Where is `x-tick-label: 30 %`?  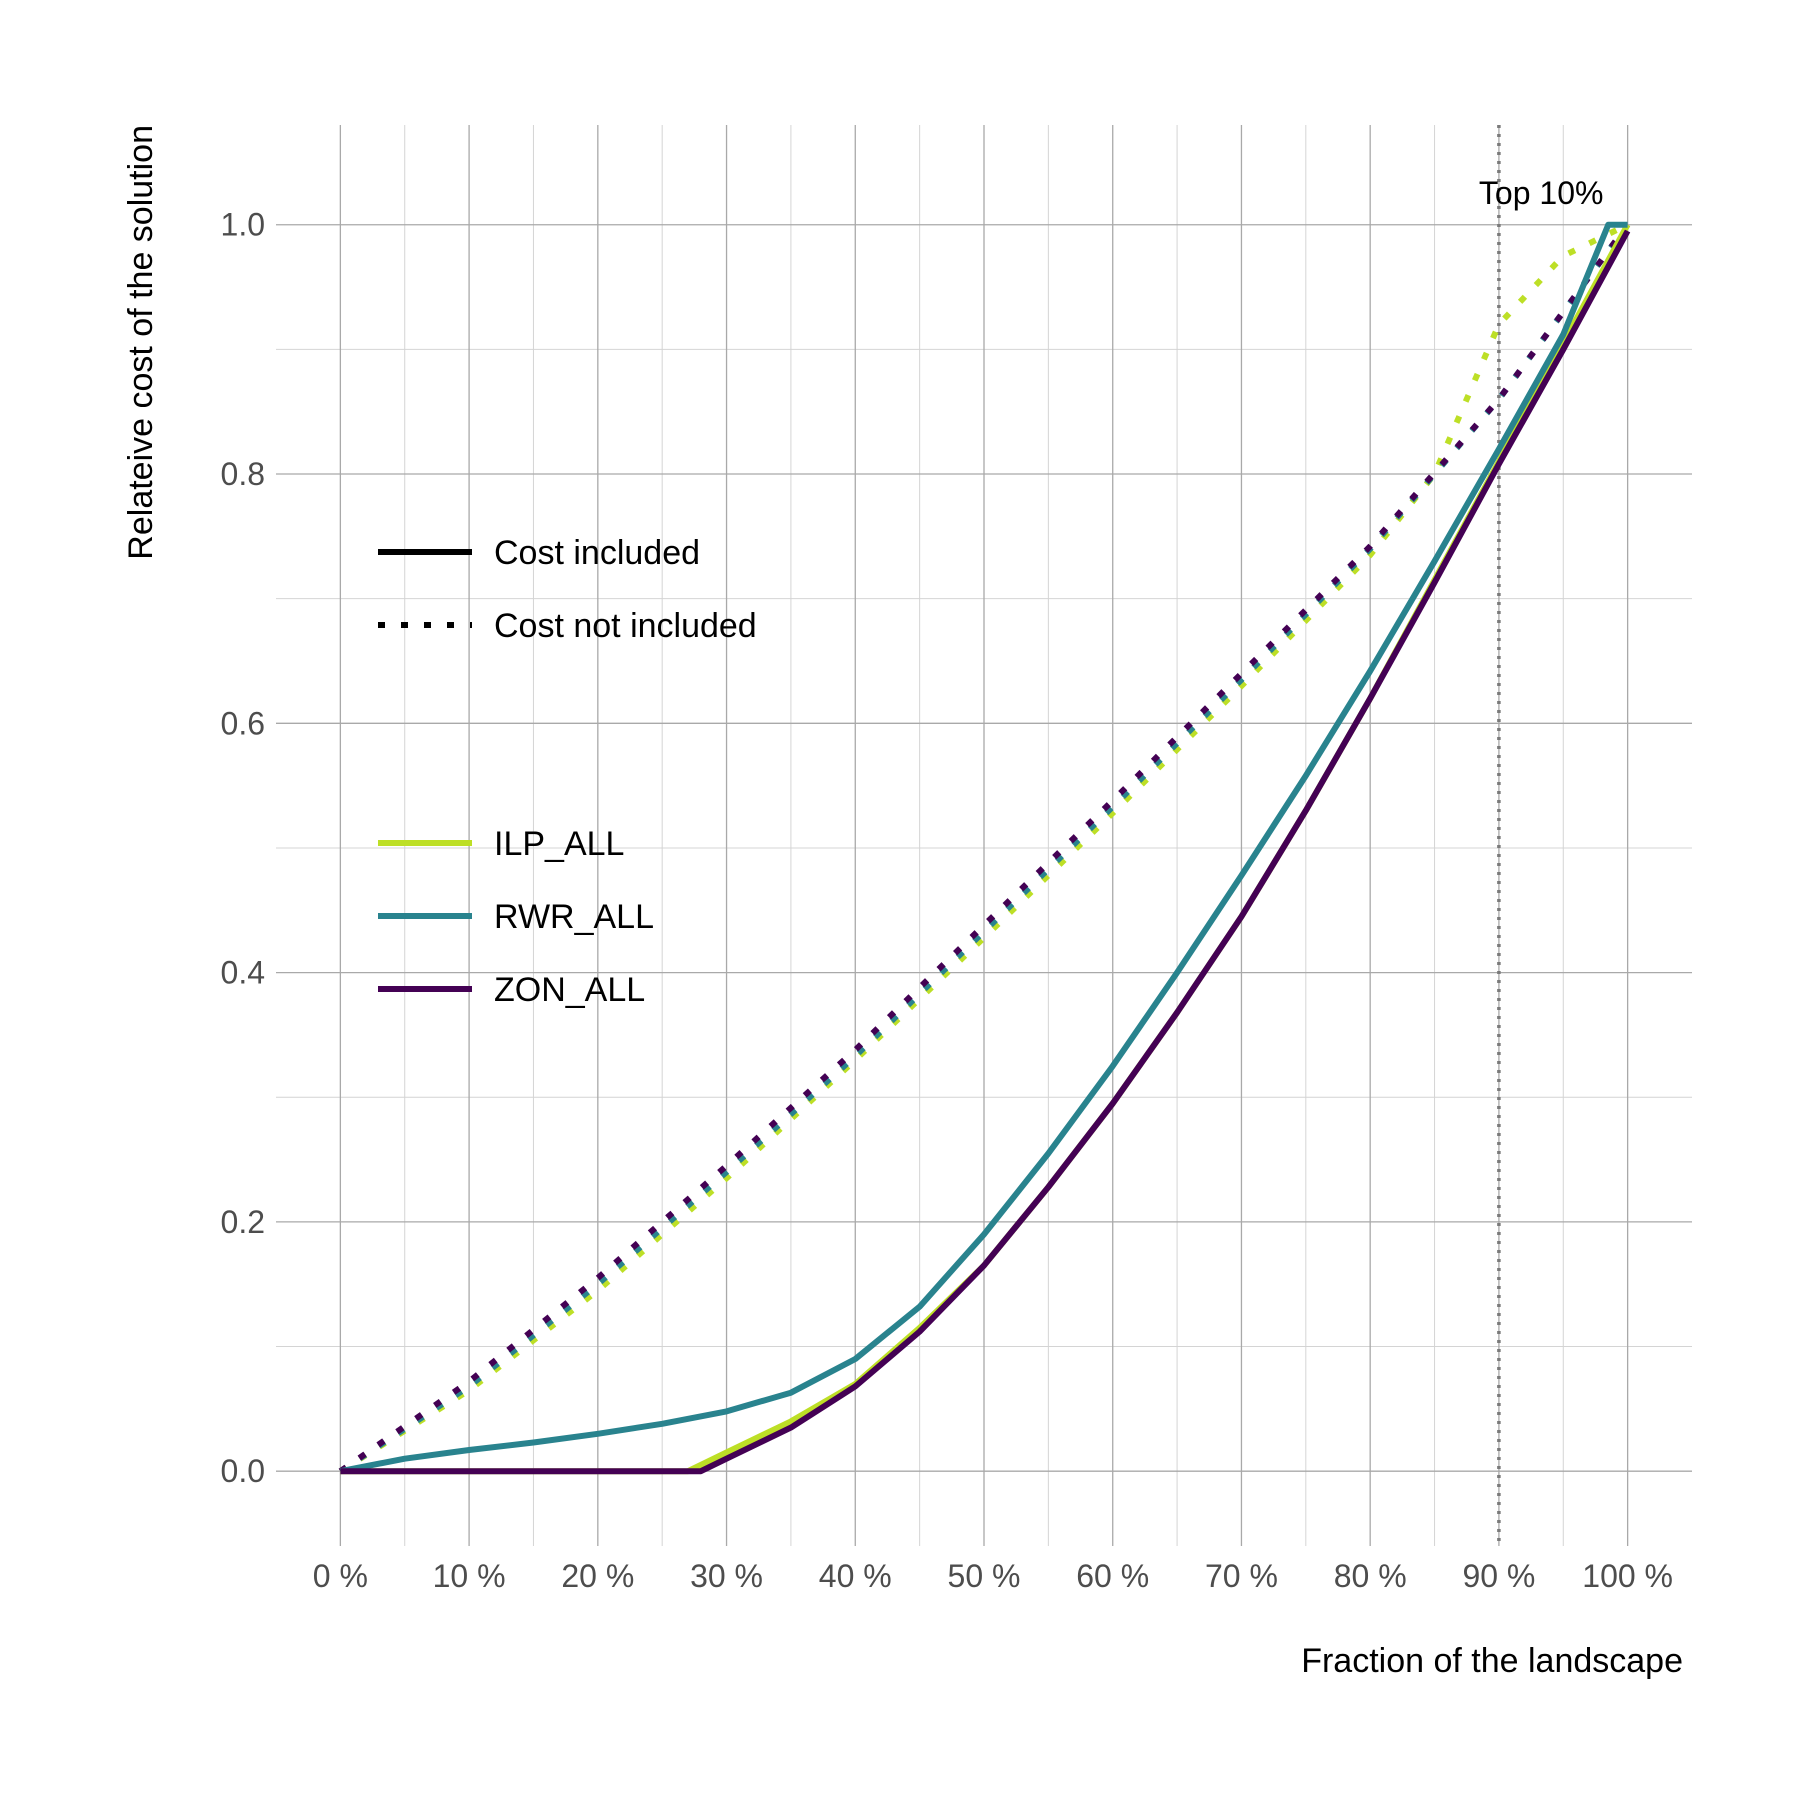 x-tick-label: 30 % is located at coordinates (726, 1576).